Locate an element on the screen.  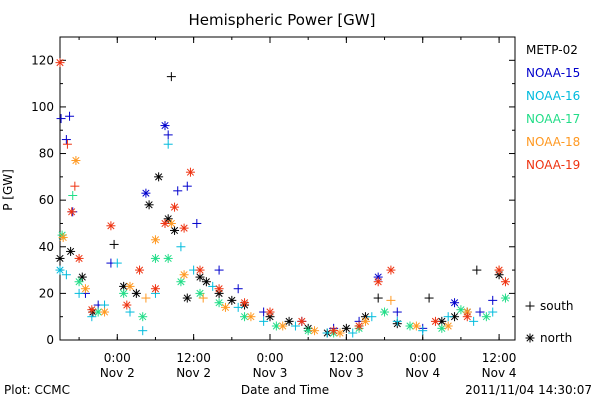
marker-legend: south north is located at coordinates (549, 322).